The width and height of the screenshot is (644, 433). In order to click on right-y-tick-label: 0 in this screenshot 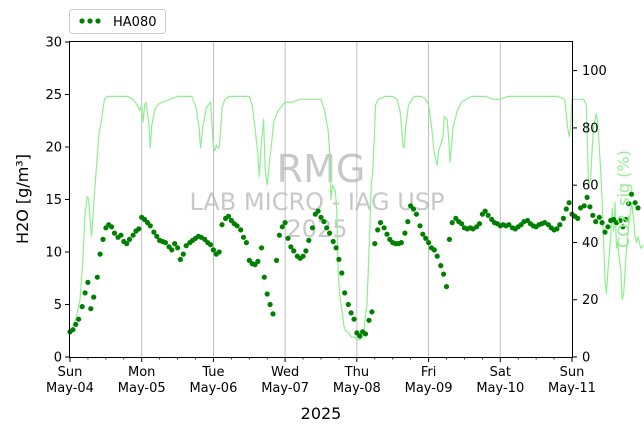, I will do `click(586, 358)`.